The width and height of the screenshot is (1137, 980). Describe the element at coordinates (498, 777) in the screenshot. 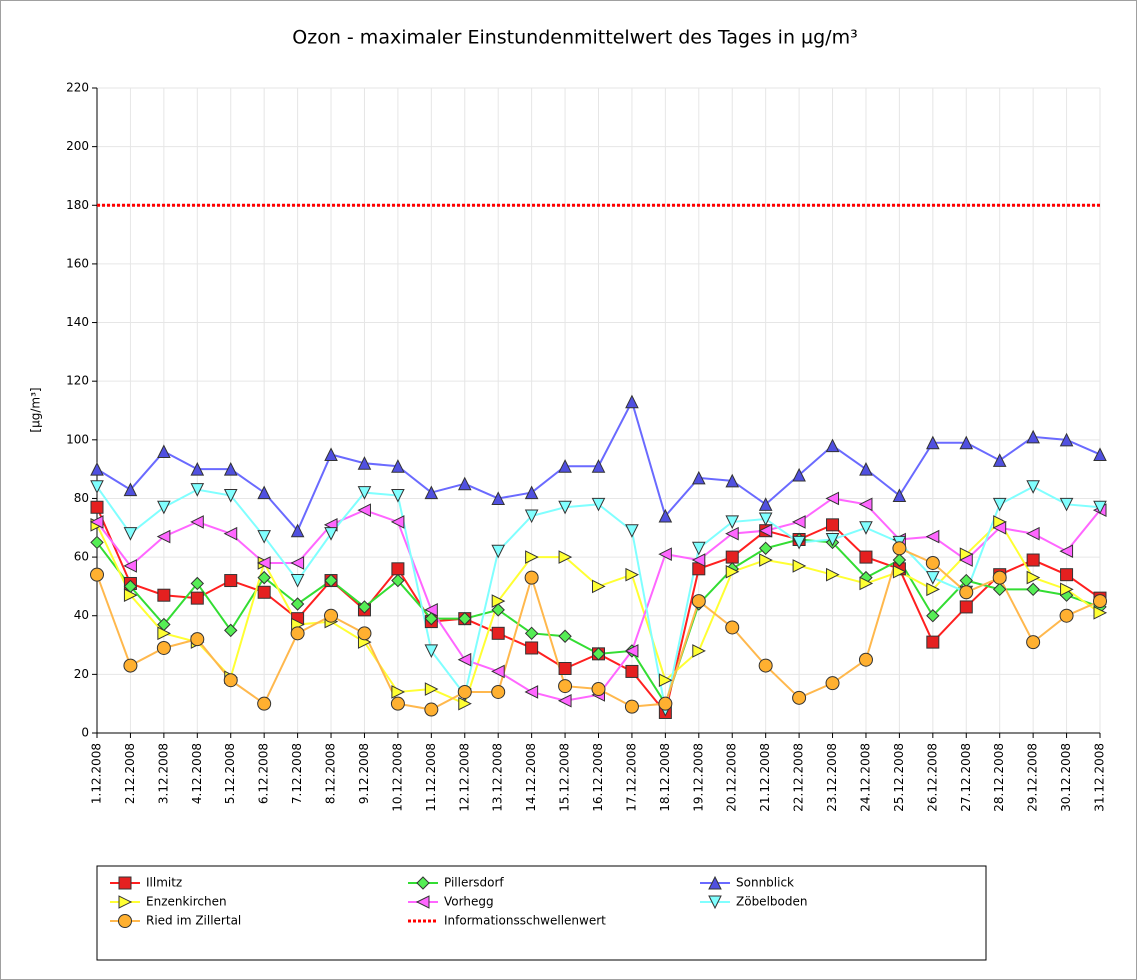

I see `x-tick-label: 13.12.2008` at that location.